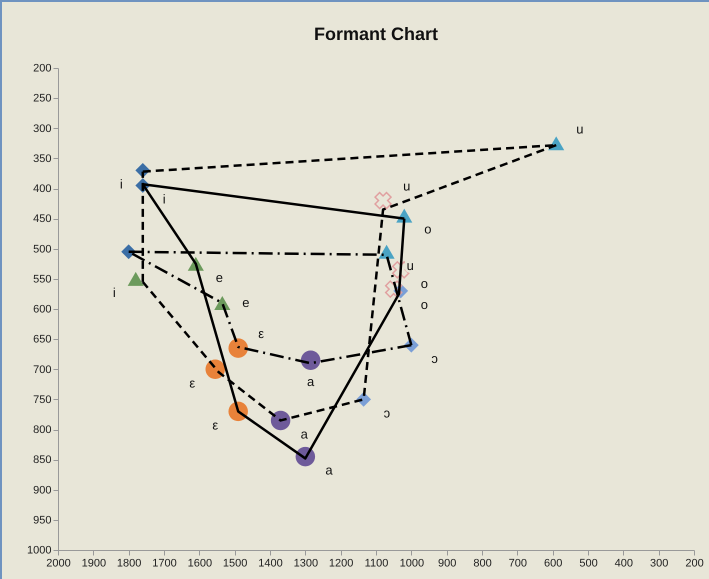 The image size is (709, 579). Describe the element at coordinates (659, 564) in the screenshot. I see `x-tick-label: 300` at that location.